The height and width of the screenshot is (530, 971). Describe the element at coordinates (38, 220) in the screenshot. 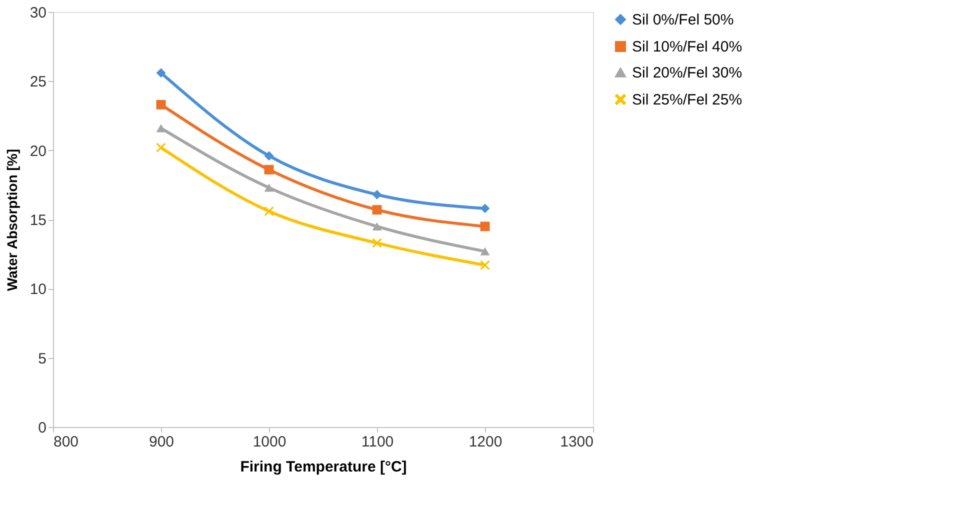

I see `y-tick-label: 15` at that location.